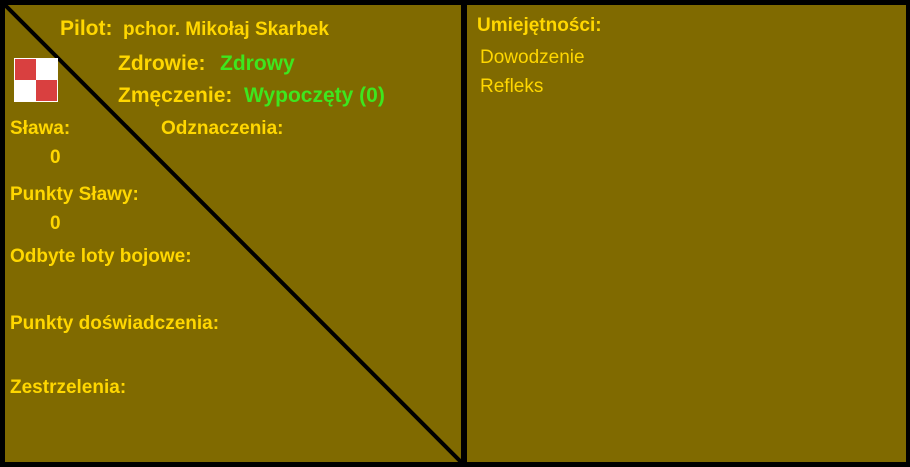 The image size is (910, 467). Describe the element at coordinates (55, 157) in the screenshot. I see `fame-value: 0` at that location.